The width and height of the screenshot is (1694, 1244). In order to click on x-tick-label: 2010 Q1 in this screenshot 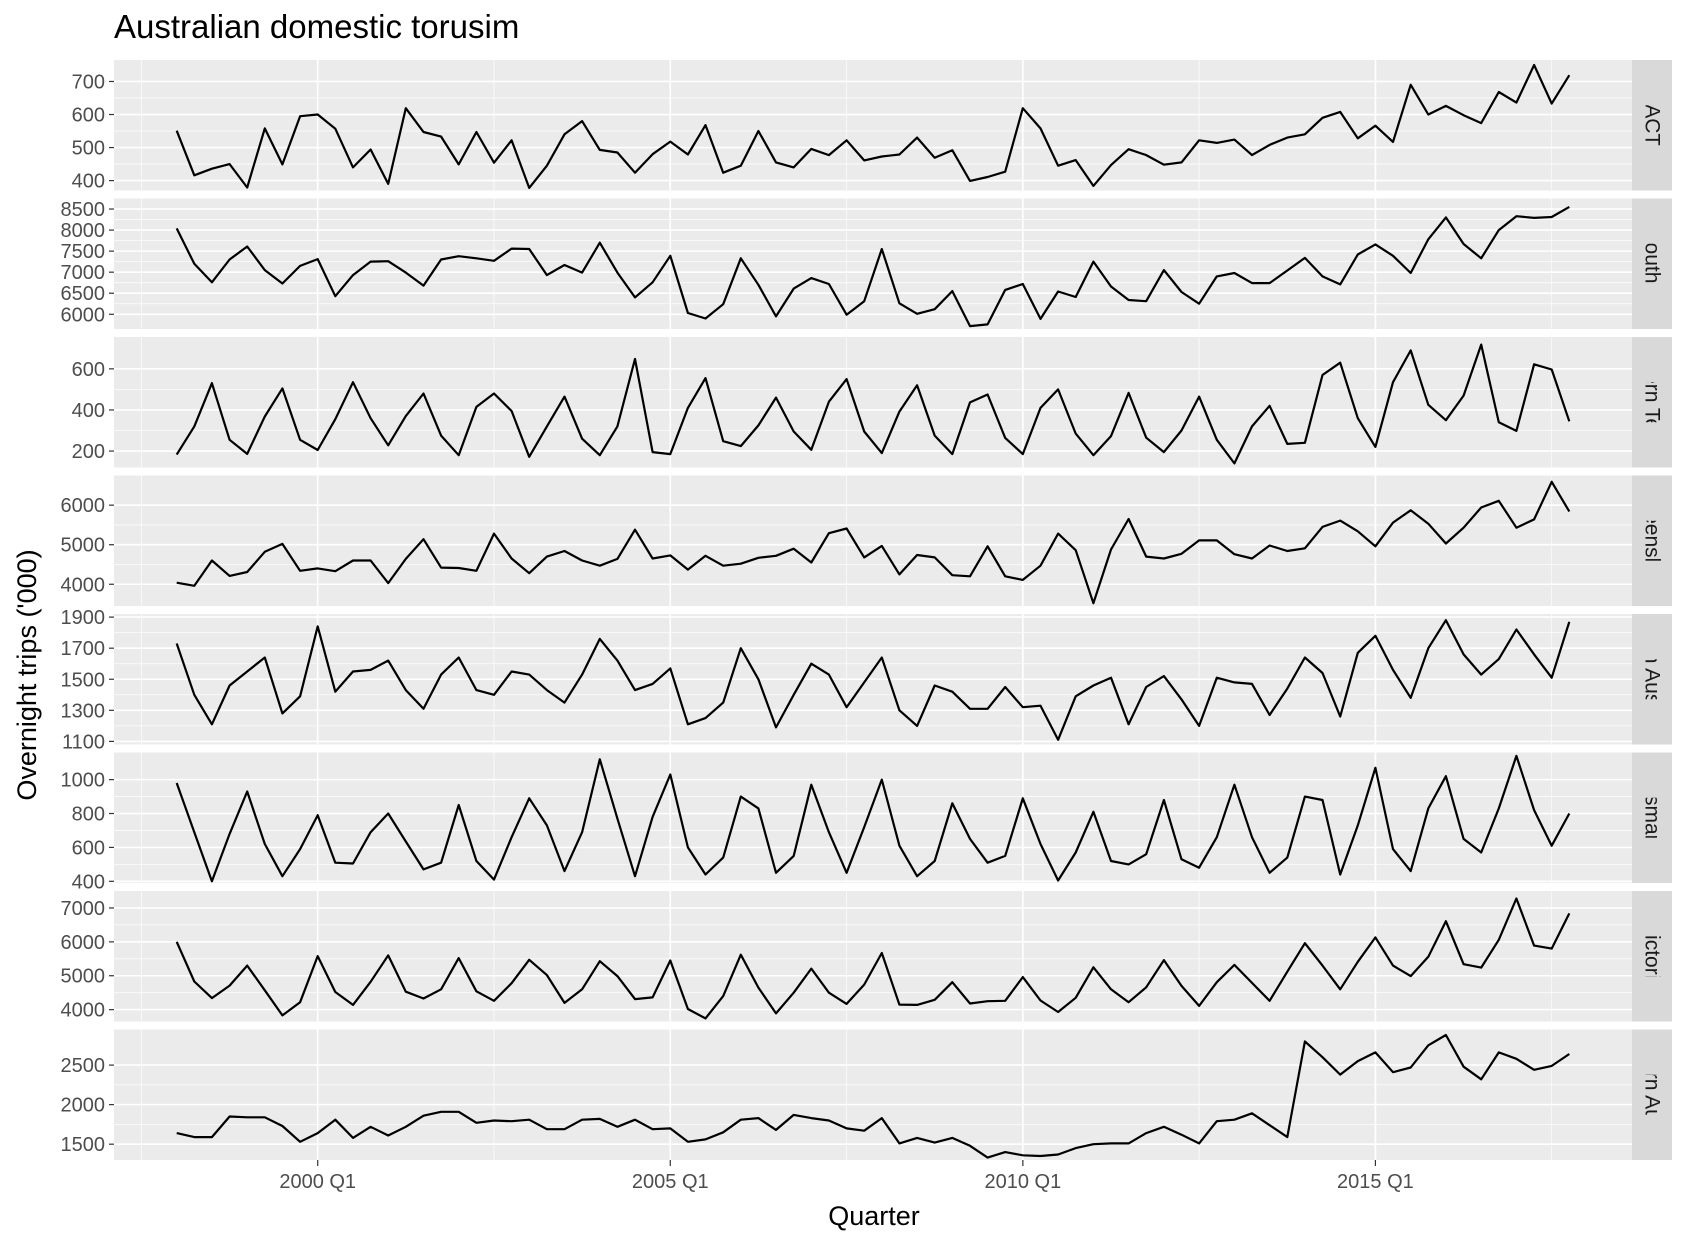, I will do `click(1022, 1182)`.